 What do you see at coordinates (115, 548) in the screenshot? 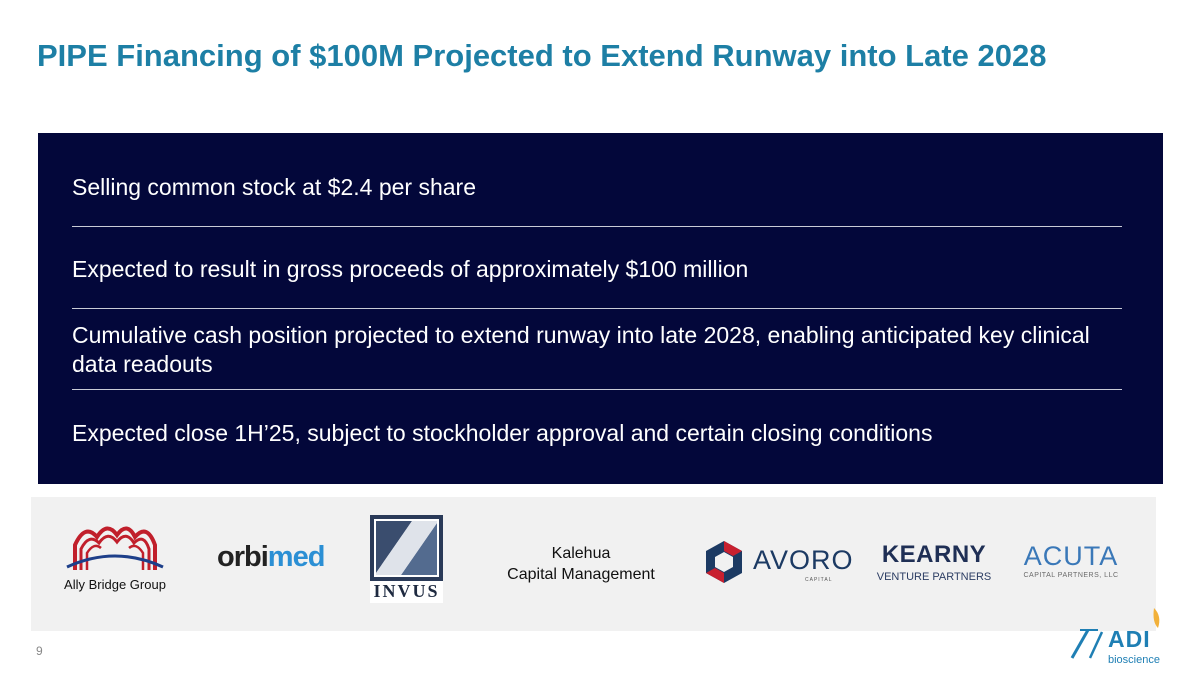
I see `ally-bridge-arches-icon` at bounding box center [115, 548].